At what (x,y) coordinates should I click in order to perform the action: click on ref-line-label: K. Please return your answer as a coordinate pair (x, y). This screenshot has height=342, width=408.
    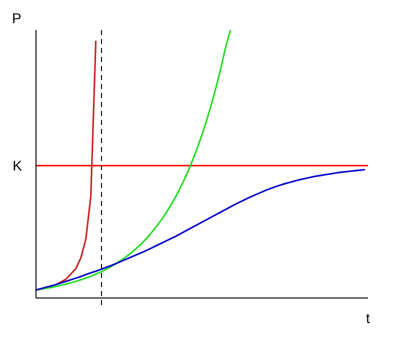
    Looking at the image, I should click on (17, 166).